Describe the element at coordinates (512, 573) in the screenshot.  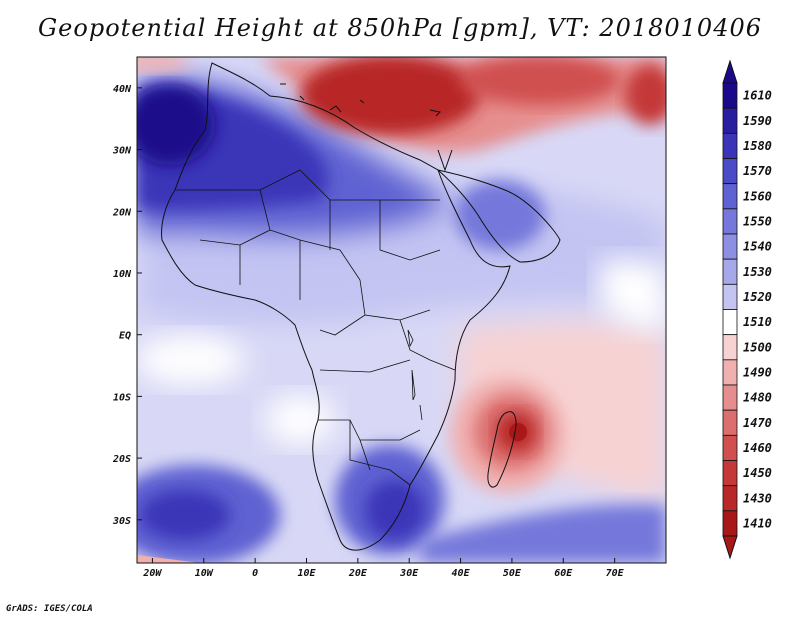
I see `lon-tick-label: 50E` at that location.